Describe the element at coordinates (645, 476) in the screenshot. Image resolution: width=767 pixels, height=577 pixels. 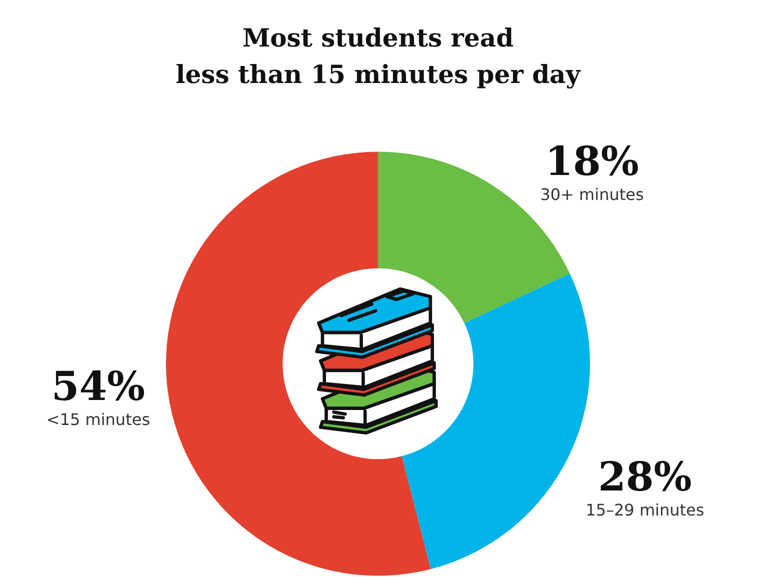
I see `data-label: 28%` at that location.